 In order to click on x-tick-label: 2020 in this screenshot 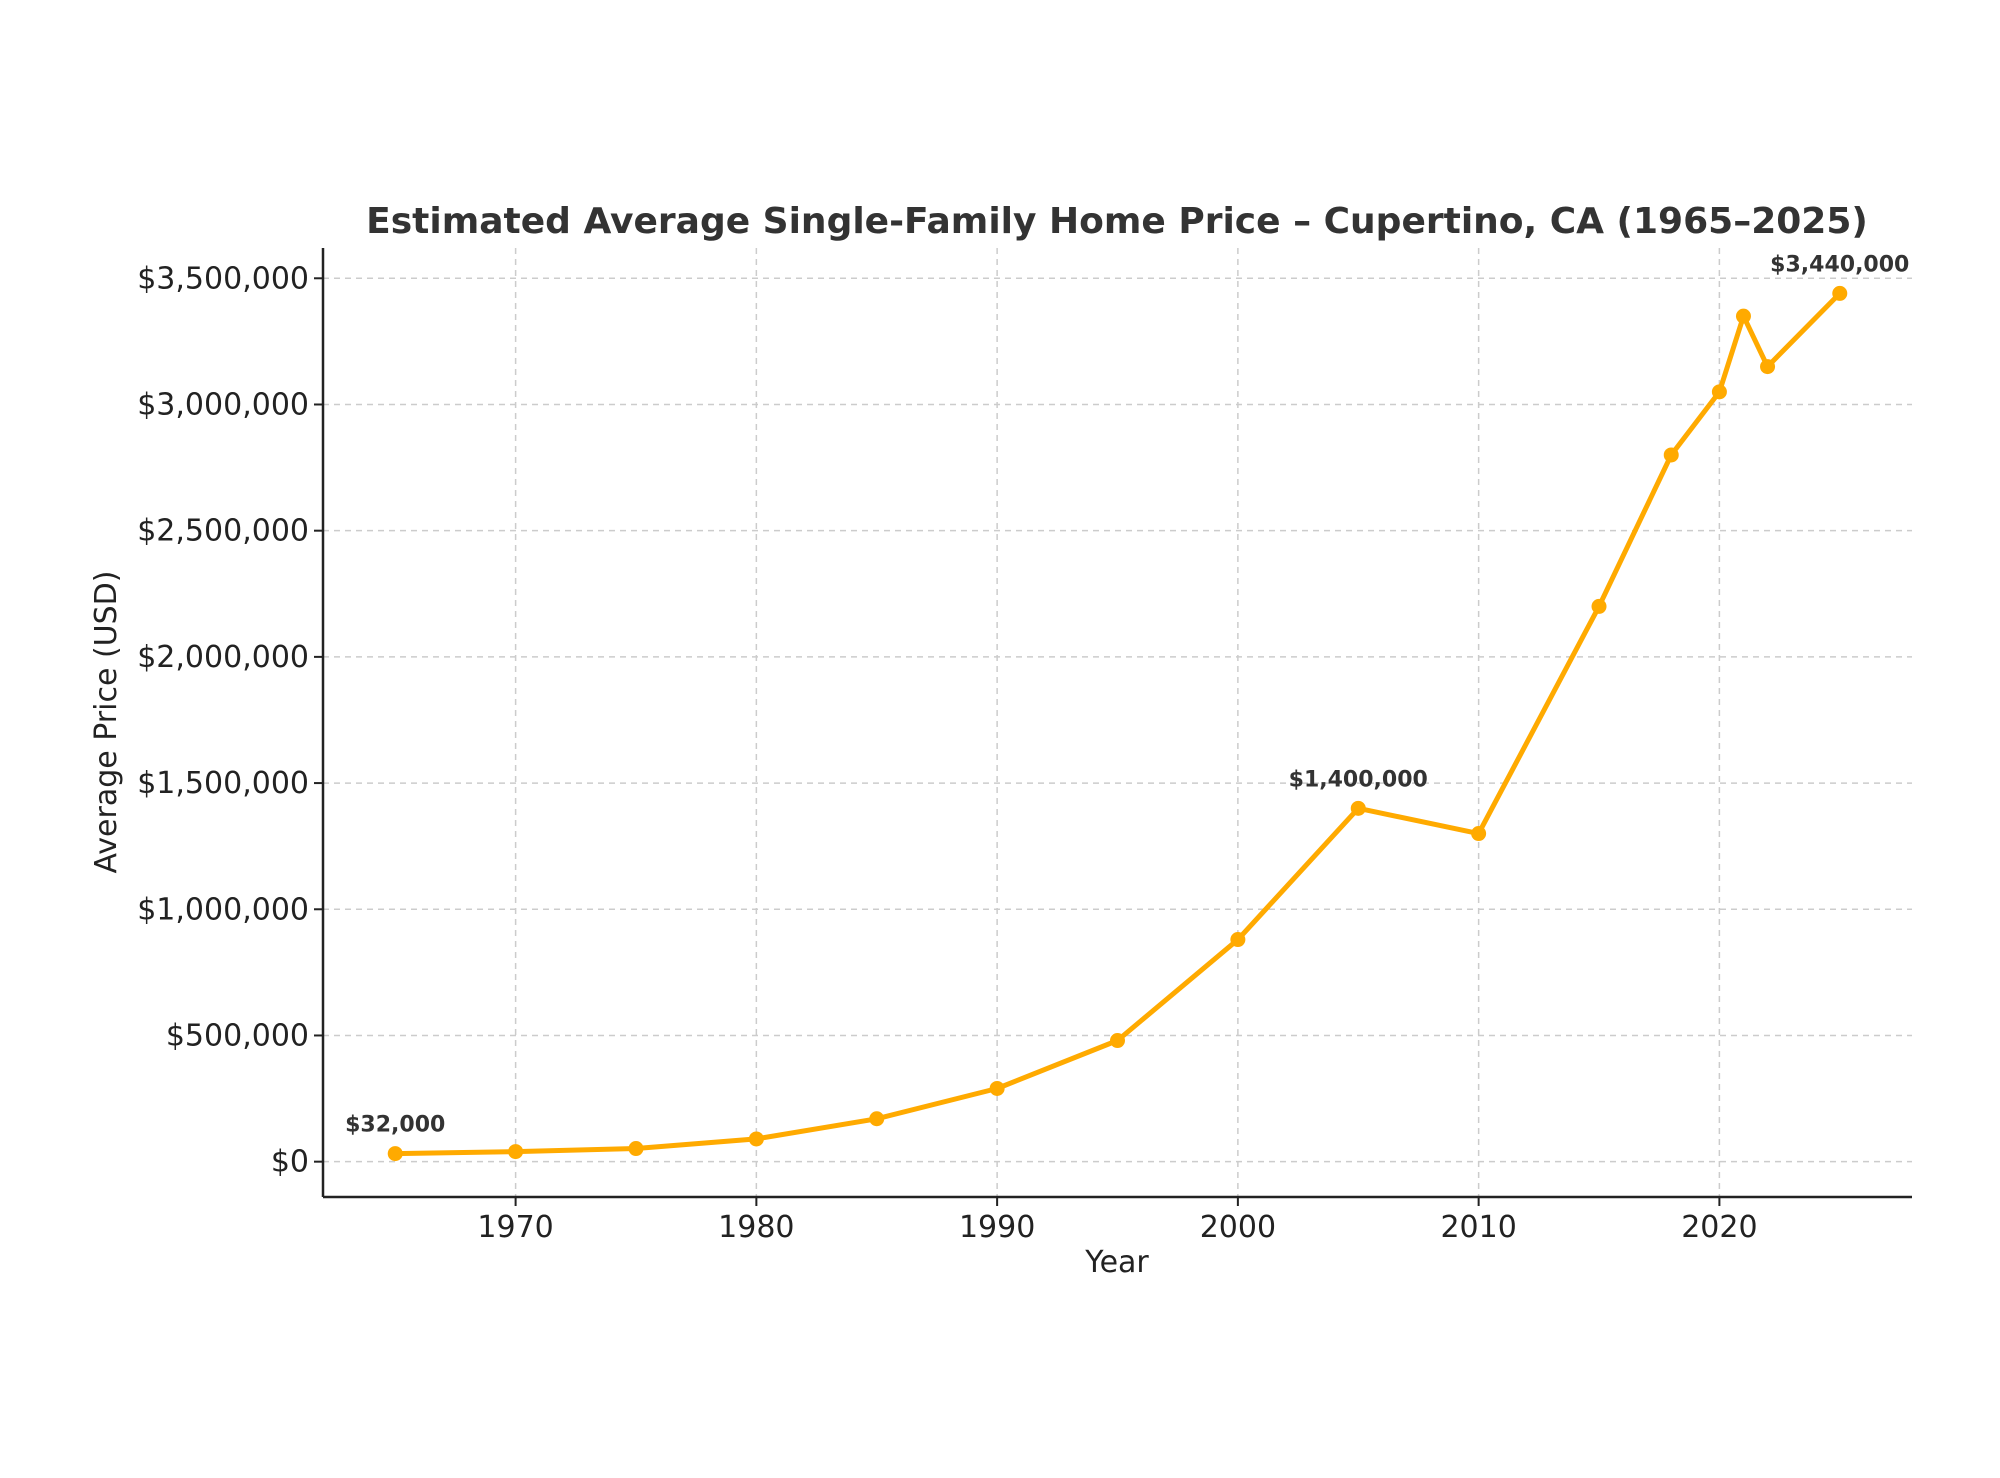, I will do `click(1719, 1227)`.